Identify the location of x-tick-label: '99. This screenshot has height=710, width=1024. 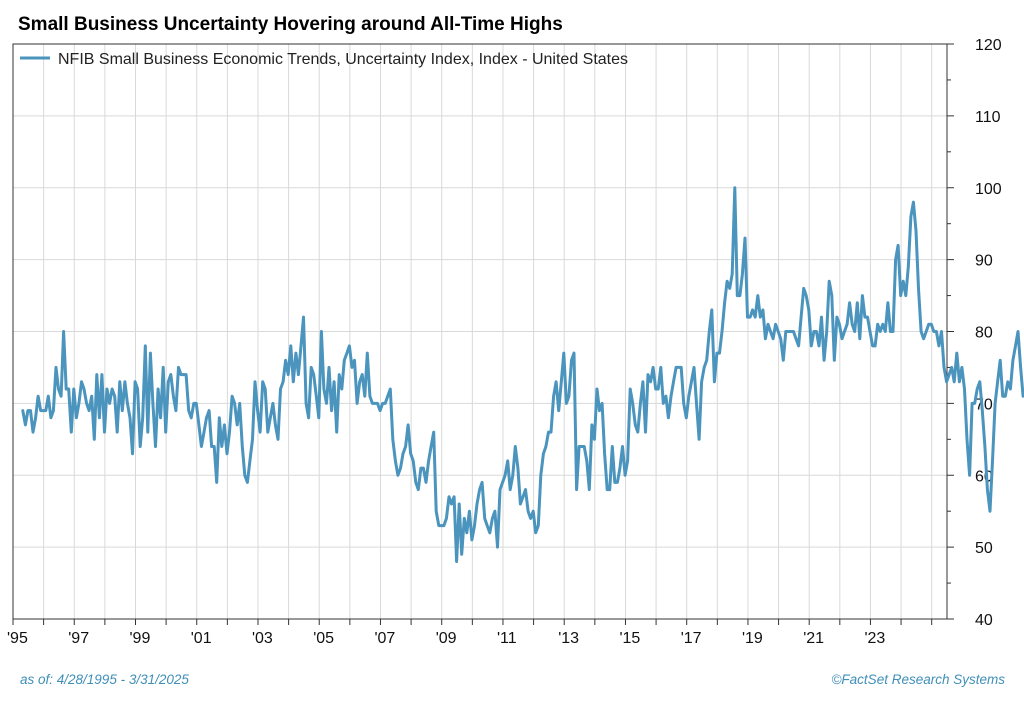
(139, 638).